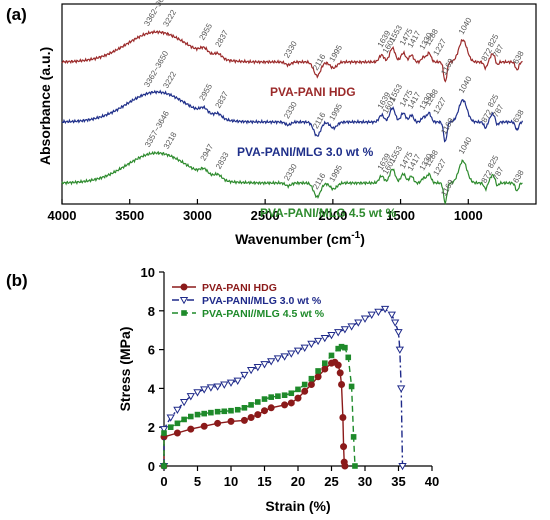 The width and height of the screenshot is (550, 520). I want to click on strain-x-tick-label: 0, so click(163, 481).